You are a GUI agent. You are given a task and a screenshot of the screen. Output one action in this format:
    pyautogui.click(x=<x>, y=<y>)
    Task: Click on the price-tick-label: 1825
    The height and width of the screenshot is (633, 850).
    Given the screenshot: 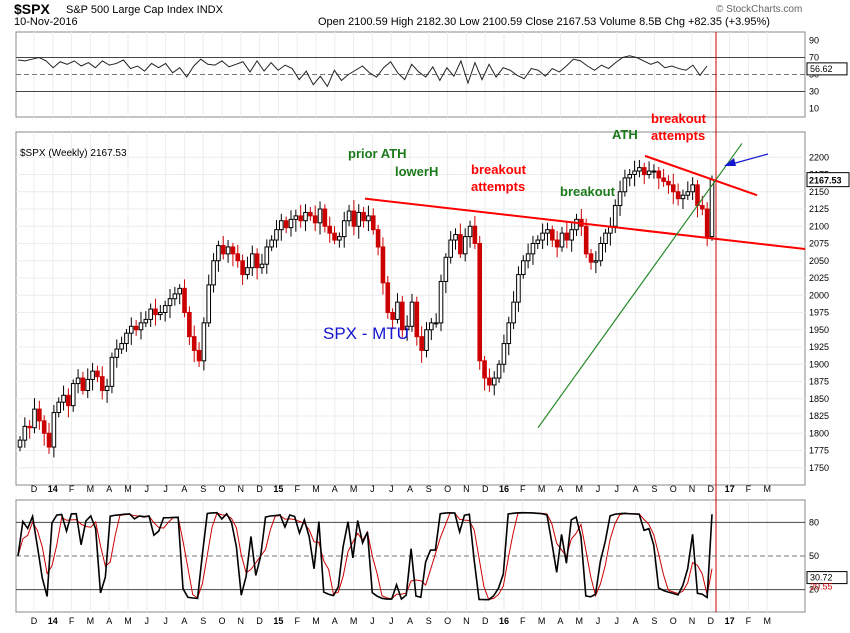 What is the action you would take?
    pyautogui.click(x=819, y=416)
    